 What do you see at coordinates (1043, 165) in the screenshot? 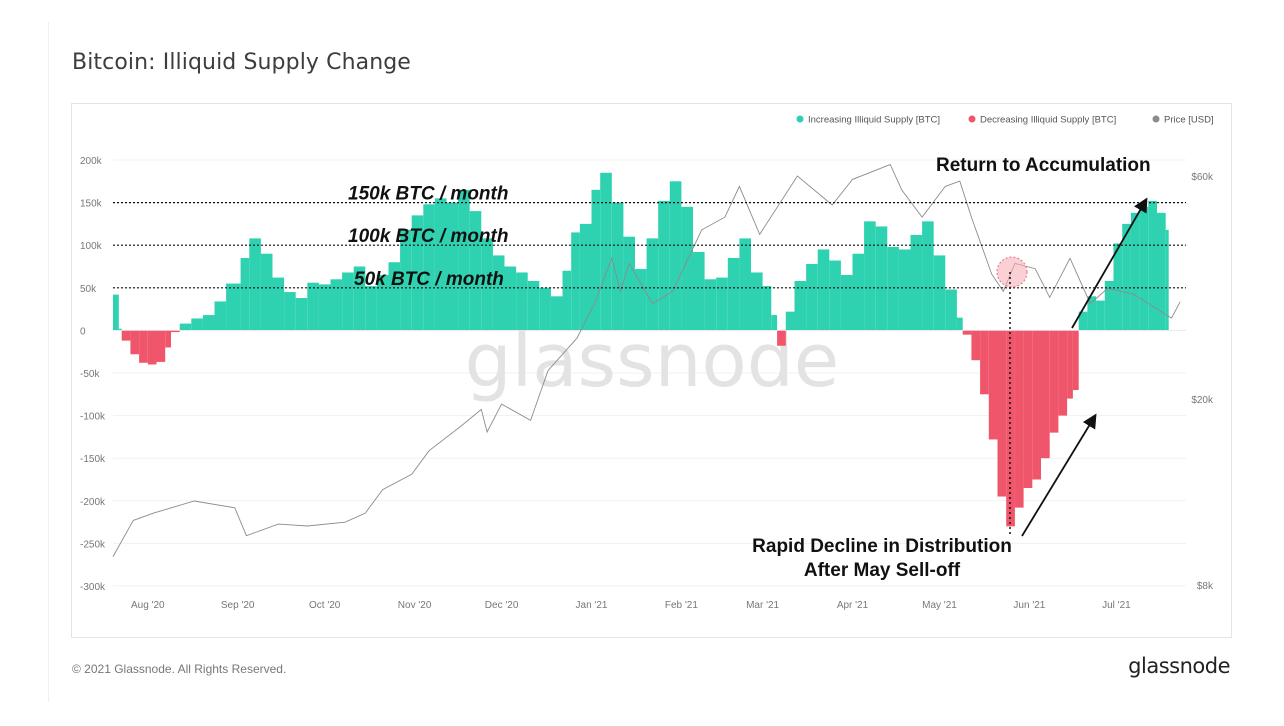
I see `annotation-return-to-accumulation: Return to Accumulation` at bounding box center [1043, 165].